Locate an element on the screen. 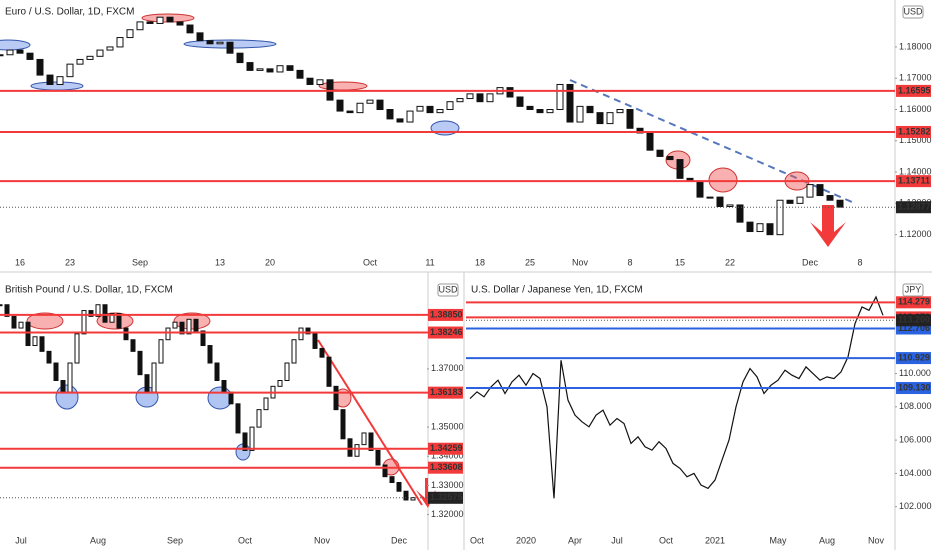  x-tick-label: 2021 is located at coordinates (715, 540).